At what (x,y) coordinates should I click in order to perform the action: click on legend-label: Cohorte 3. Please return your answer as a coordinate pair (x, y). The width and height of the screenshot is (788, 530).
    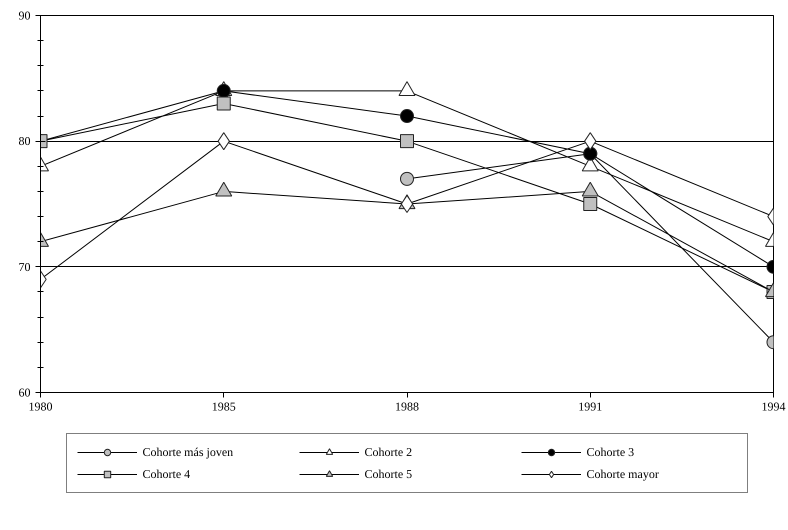
    Looking at the image, I should click on (611, 452).